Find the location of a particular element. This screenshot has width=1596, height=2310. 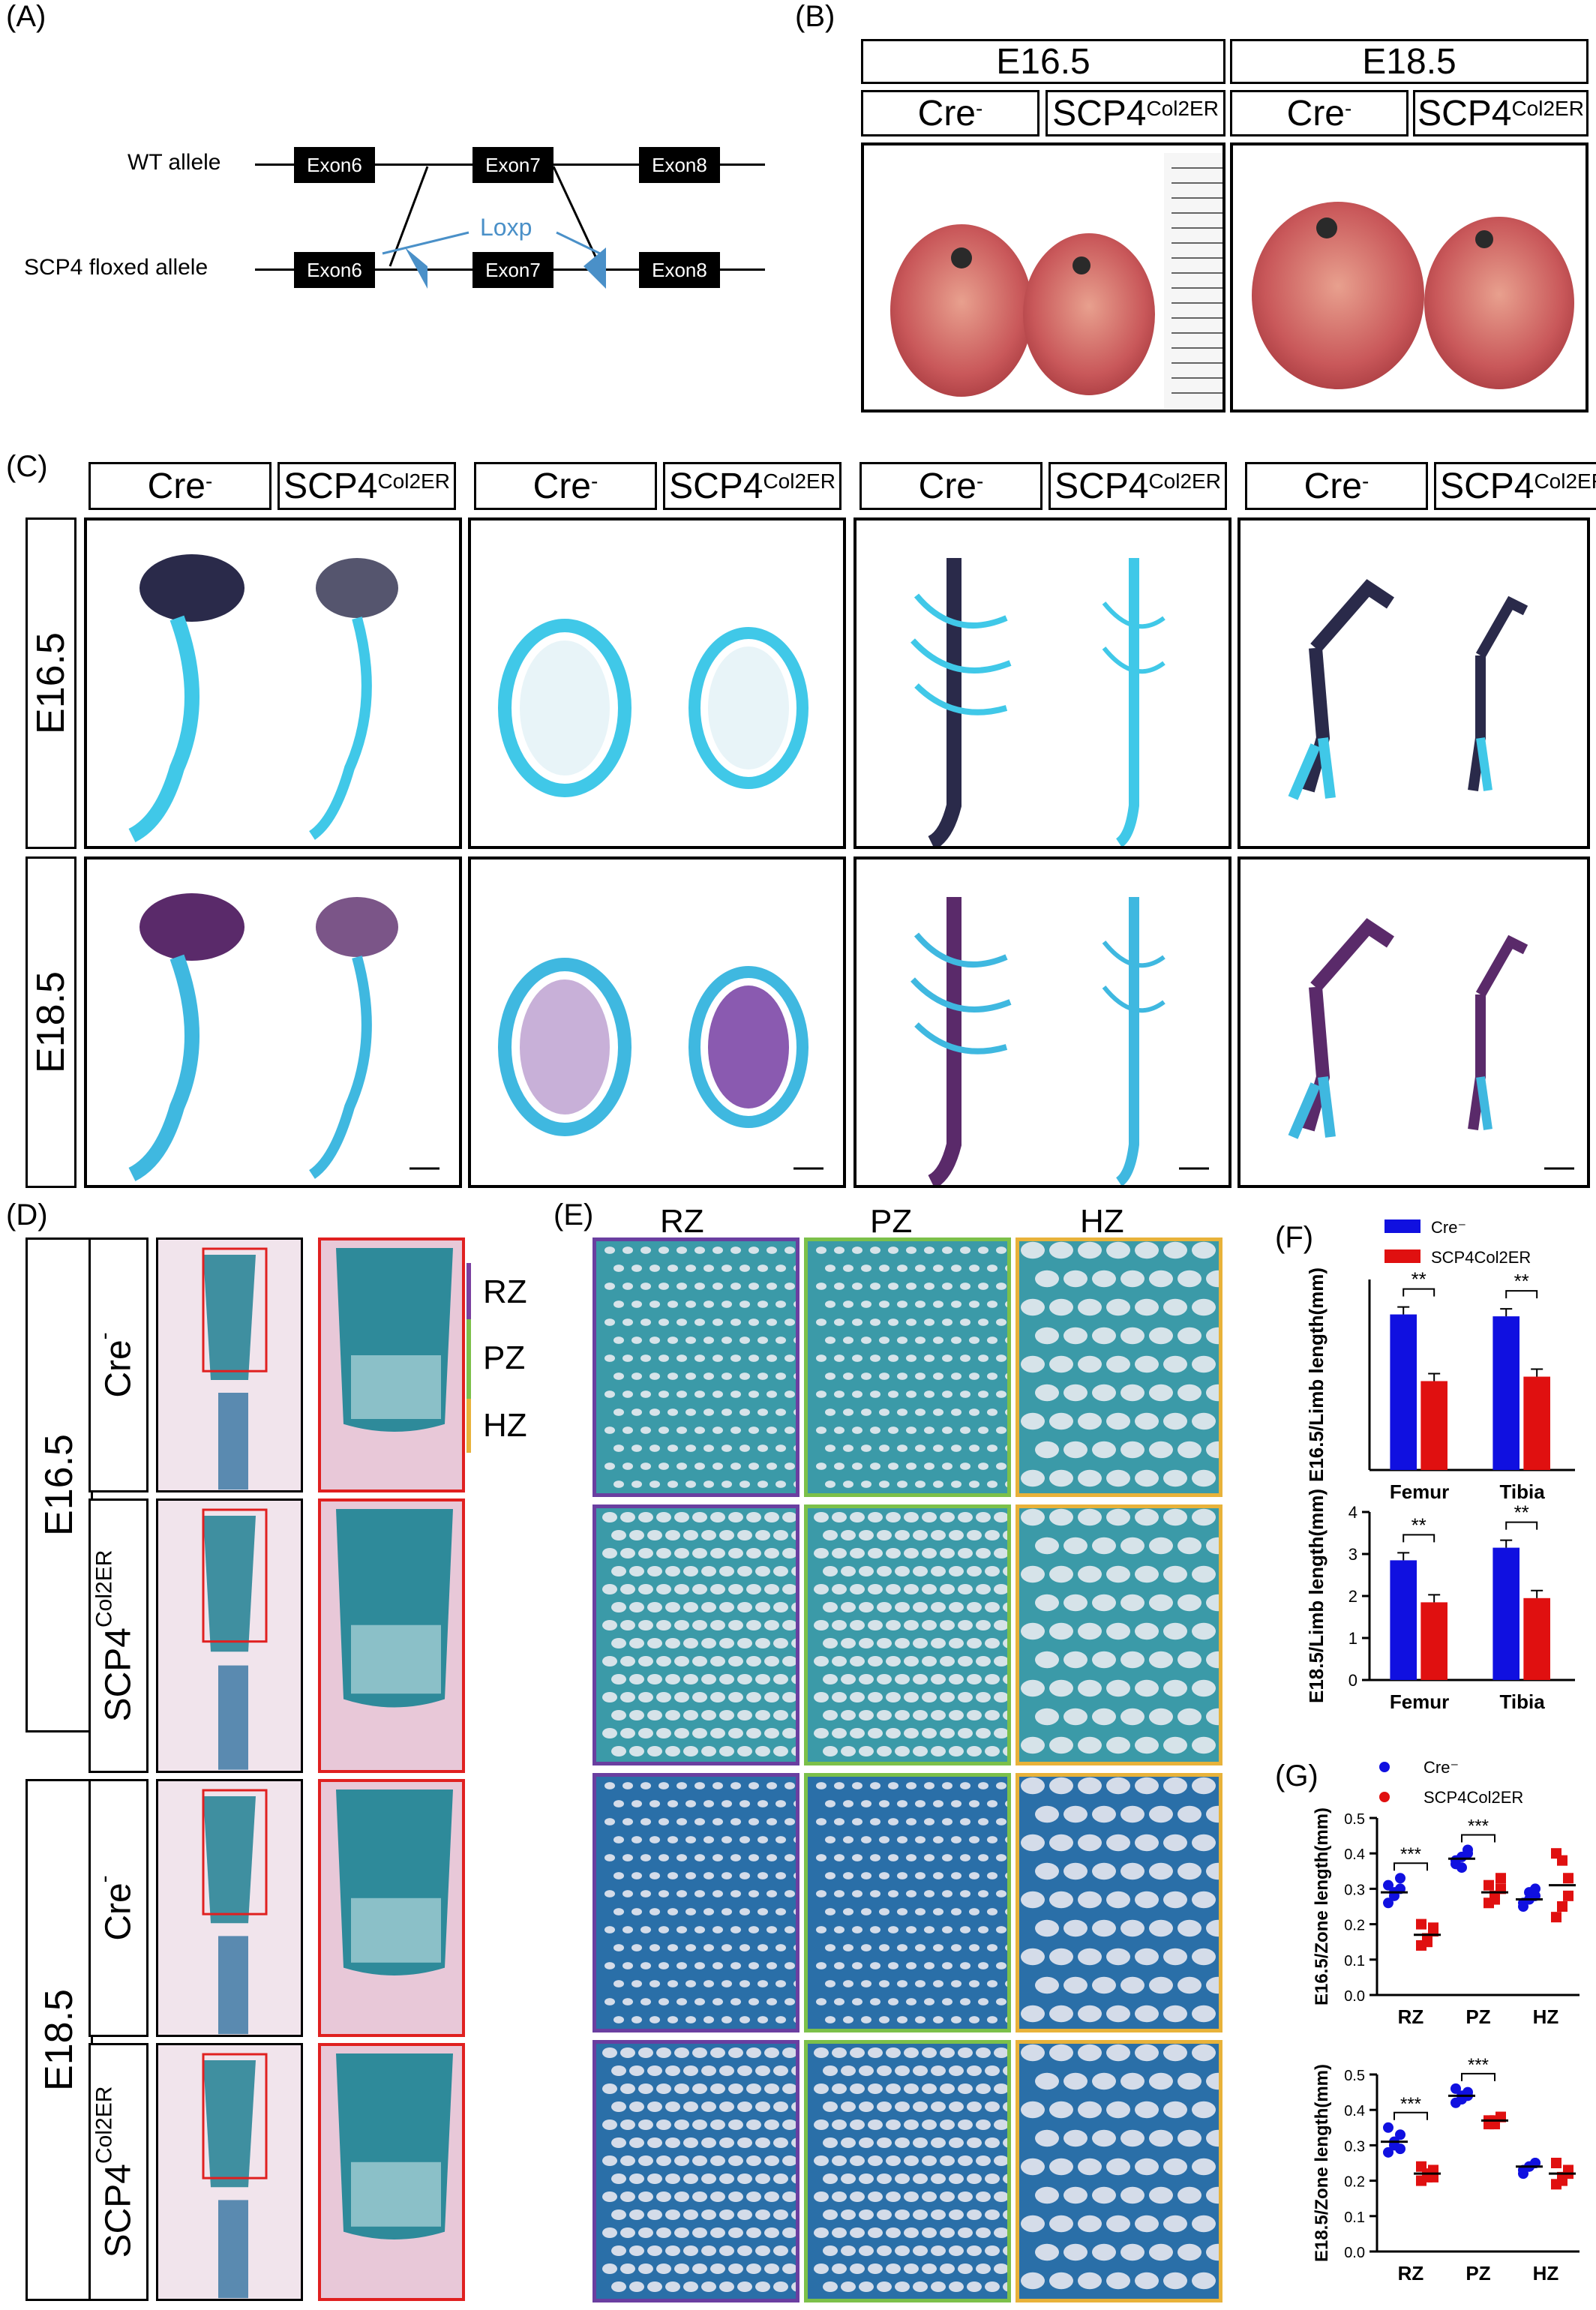

e-tile-r0-c1 is located at coordinates (907, 1367).